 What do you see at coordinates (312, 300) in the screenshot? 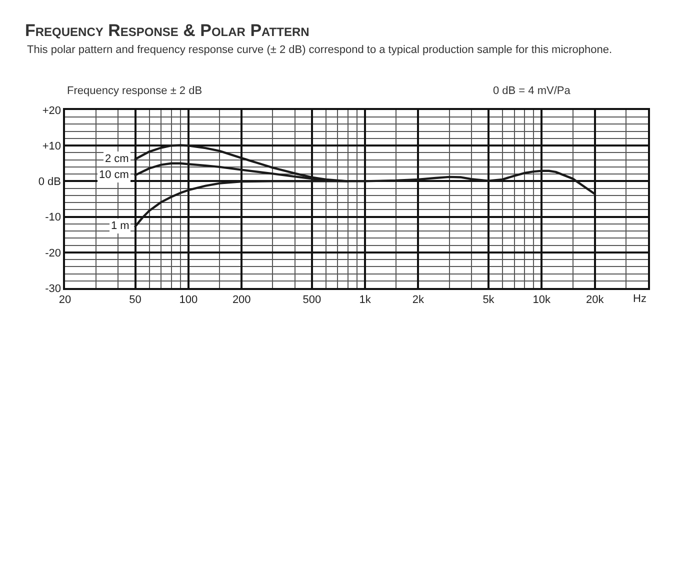
I see `x-tick-label: 500` at bounding box center [312, 300].